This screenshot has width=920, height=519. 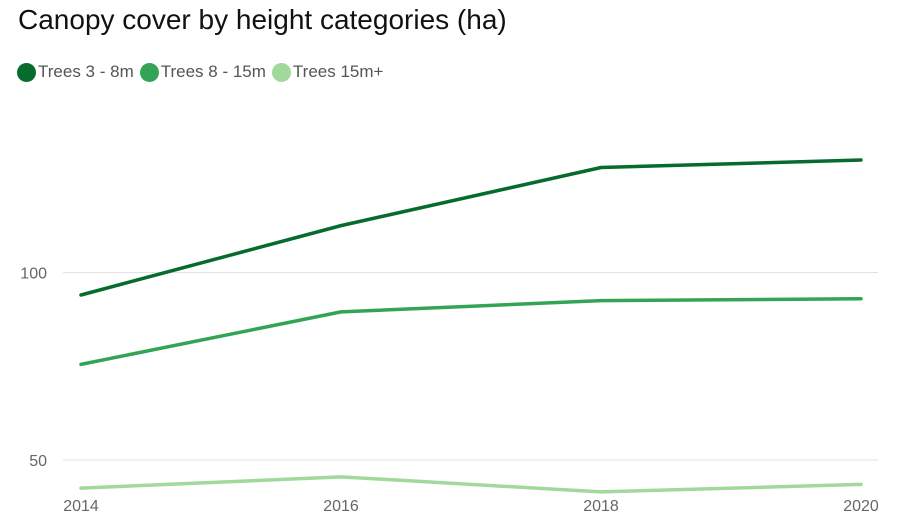 What do you see at coordinates (471, 484) in the screenshot?
I see `series-line-trees-15m-plus` at bounding box center [471, 484].